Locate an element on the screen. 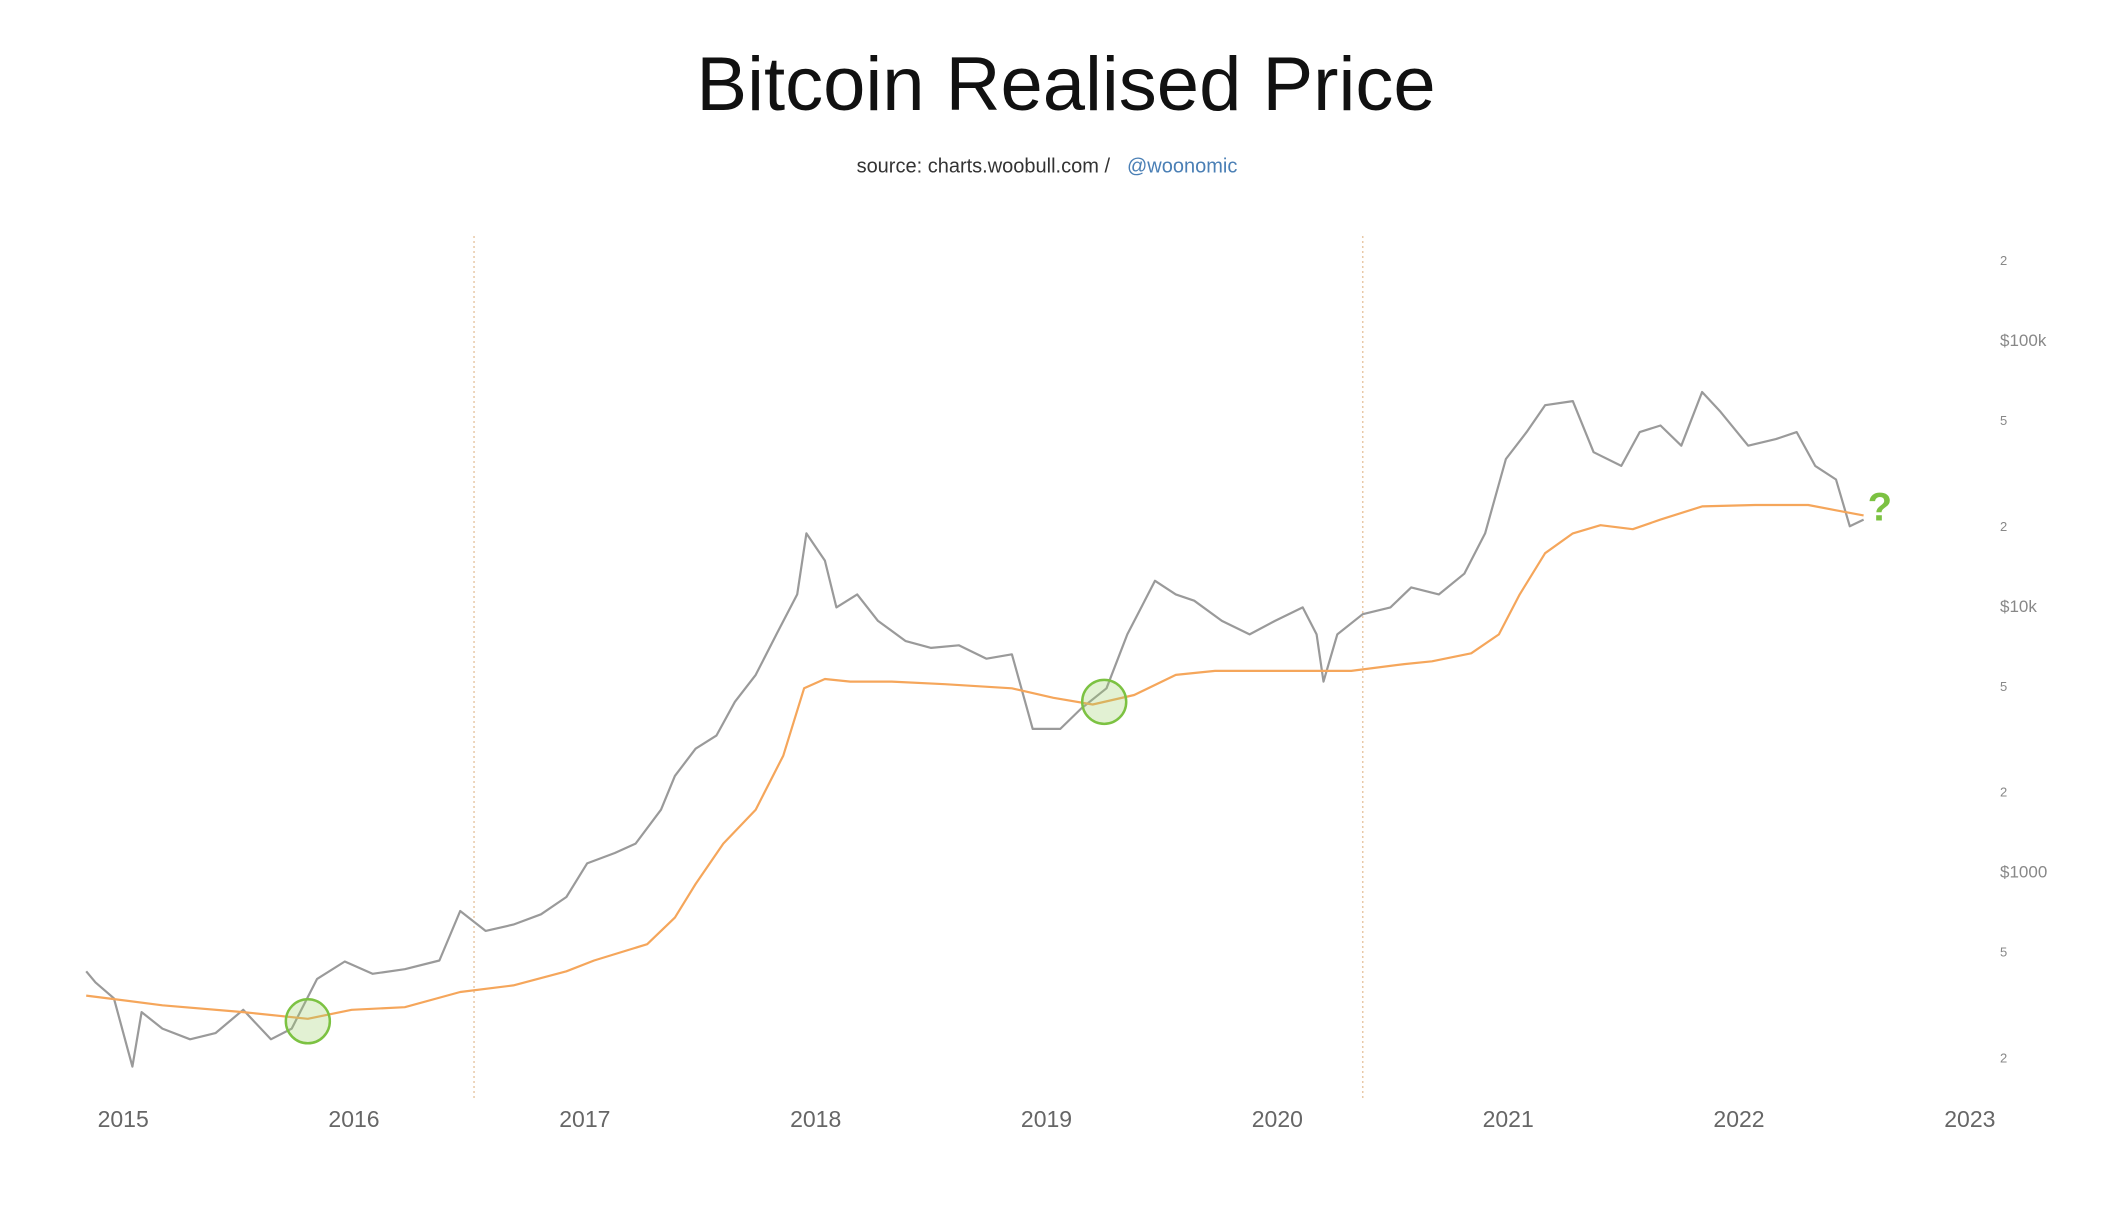  x-tick-label: 2016 is located at coordinates (353, 1119).